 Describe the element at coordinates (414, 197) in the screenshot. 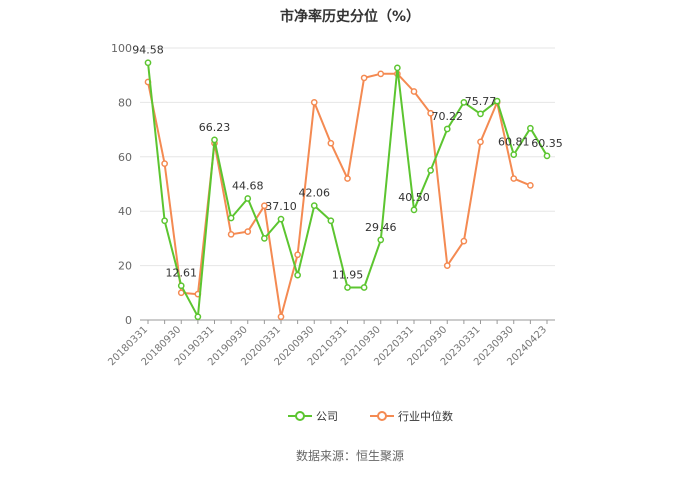

I see `data-label: 40.50` at that location.